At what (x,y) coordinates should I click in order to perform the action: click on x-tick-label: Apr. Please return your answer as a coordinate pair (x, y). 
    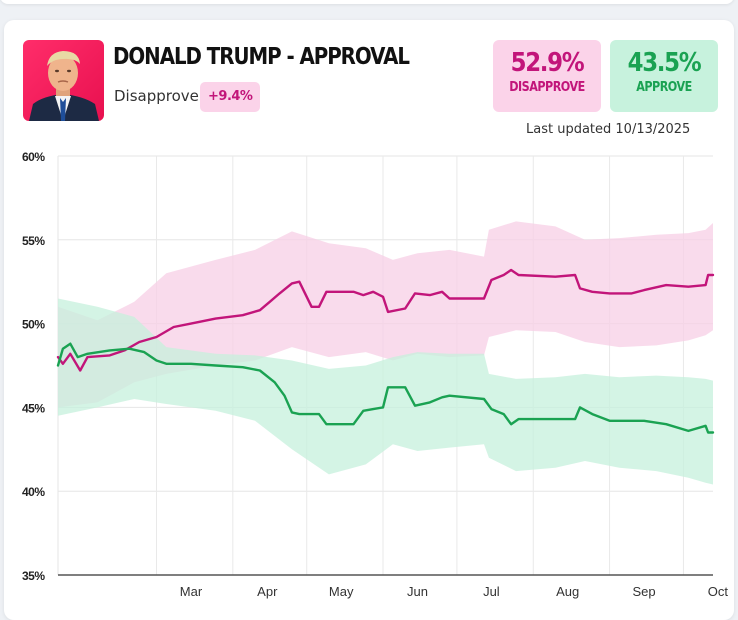
    Looking at the image, I should click on (267, 591).